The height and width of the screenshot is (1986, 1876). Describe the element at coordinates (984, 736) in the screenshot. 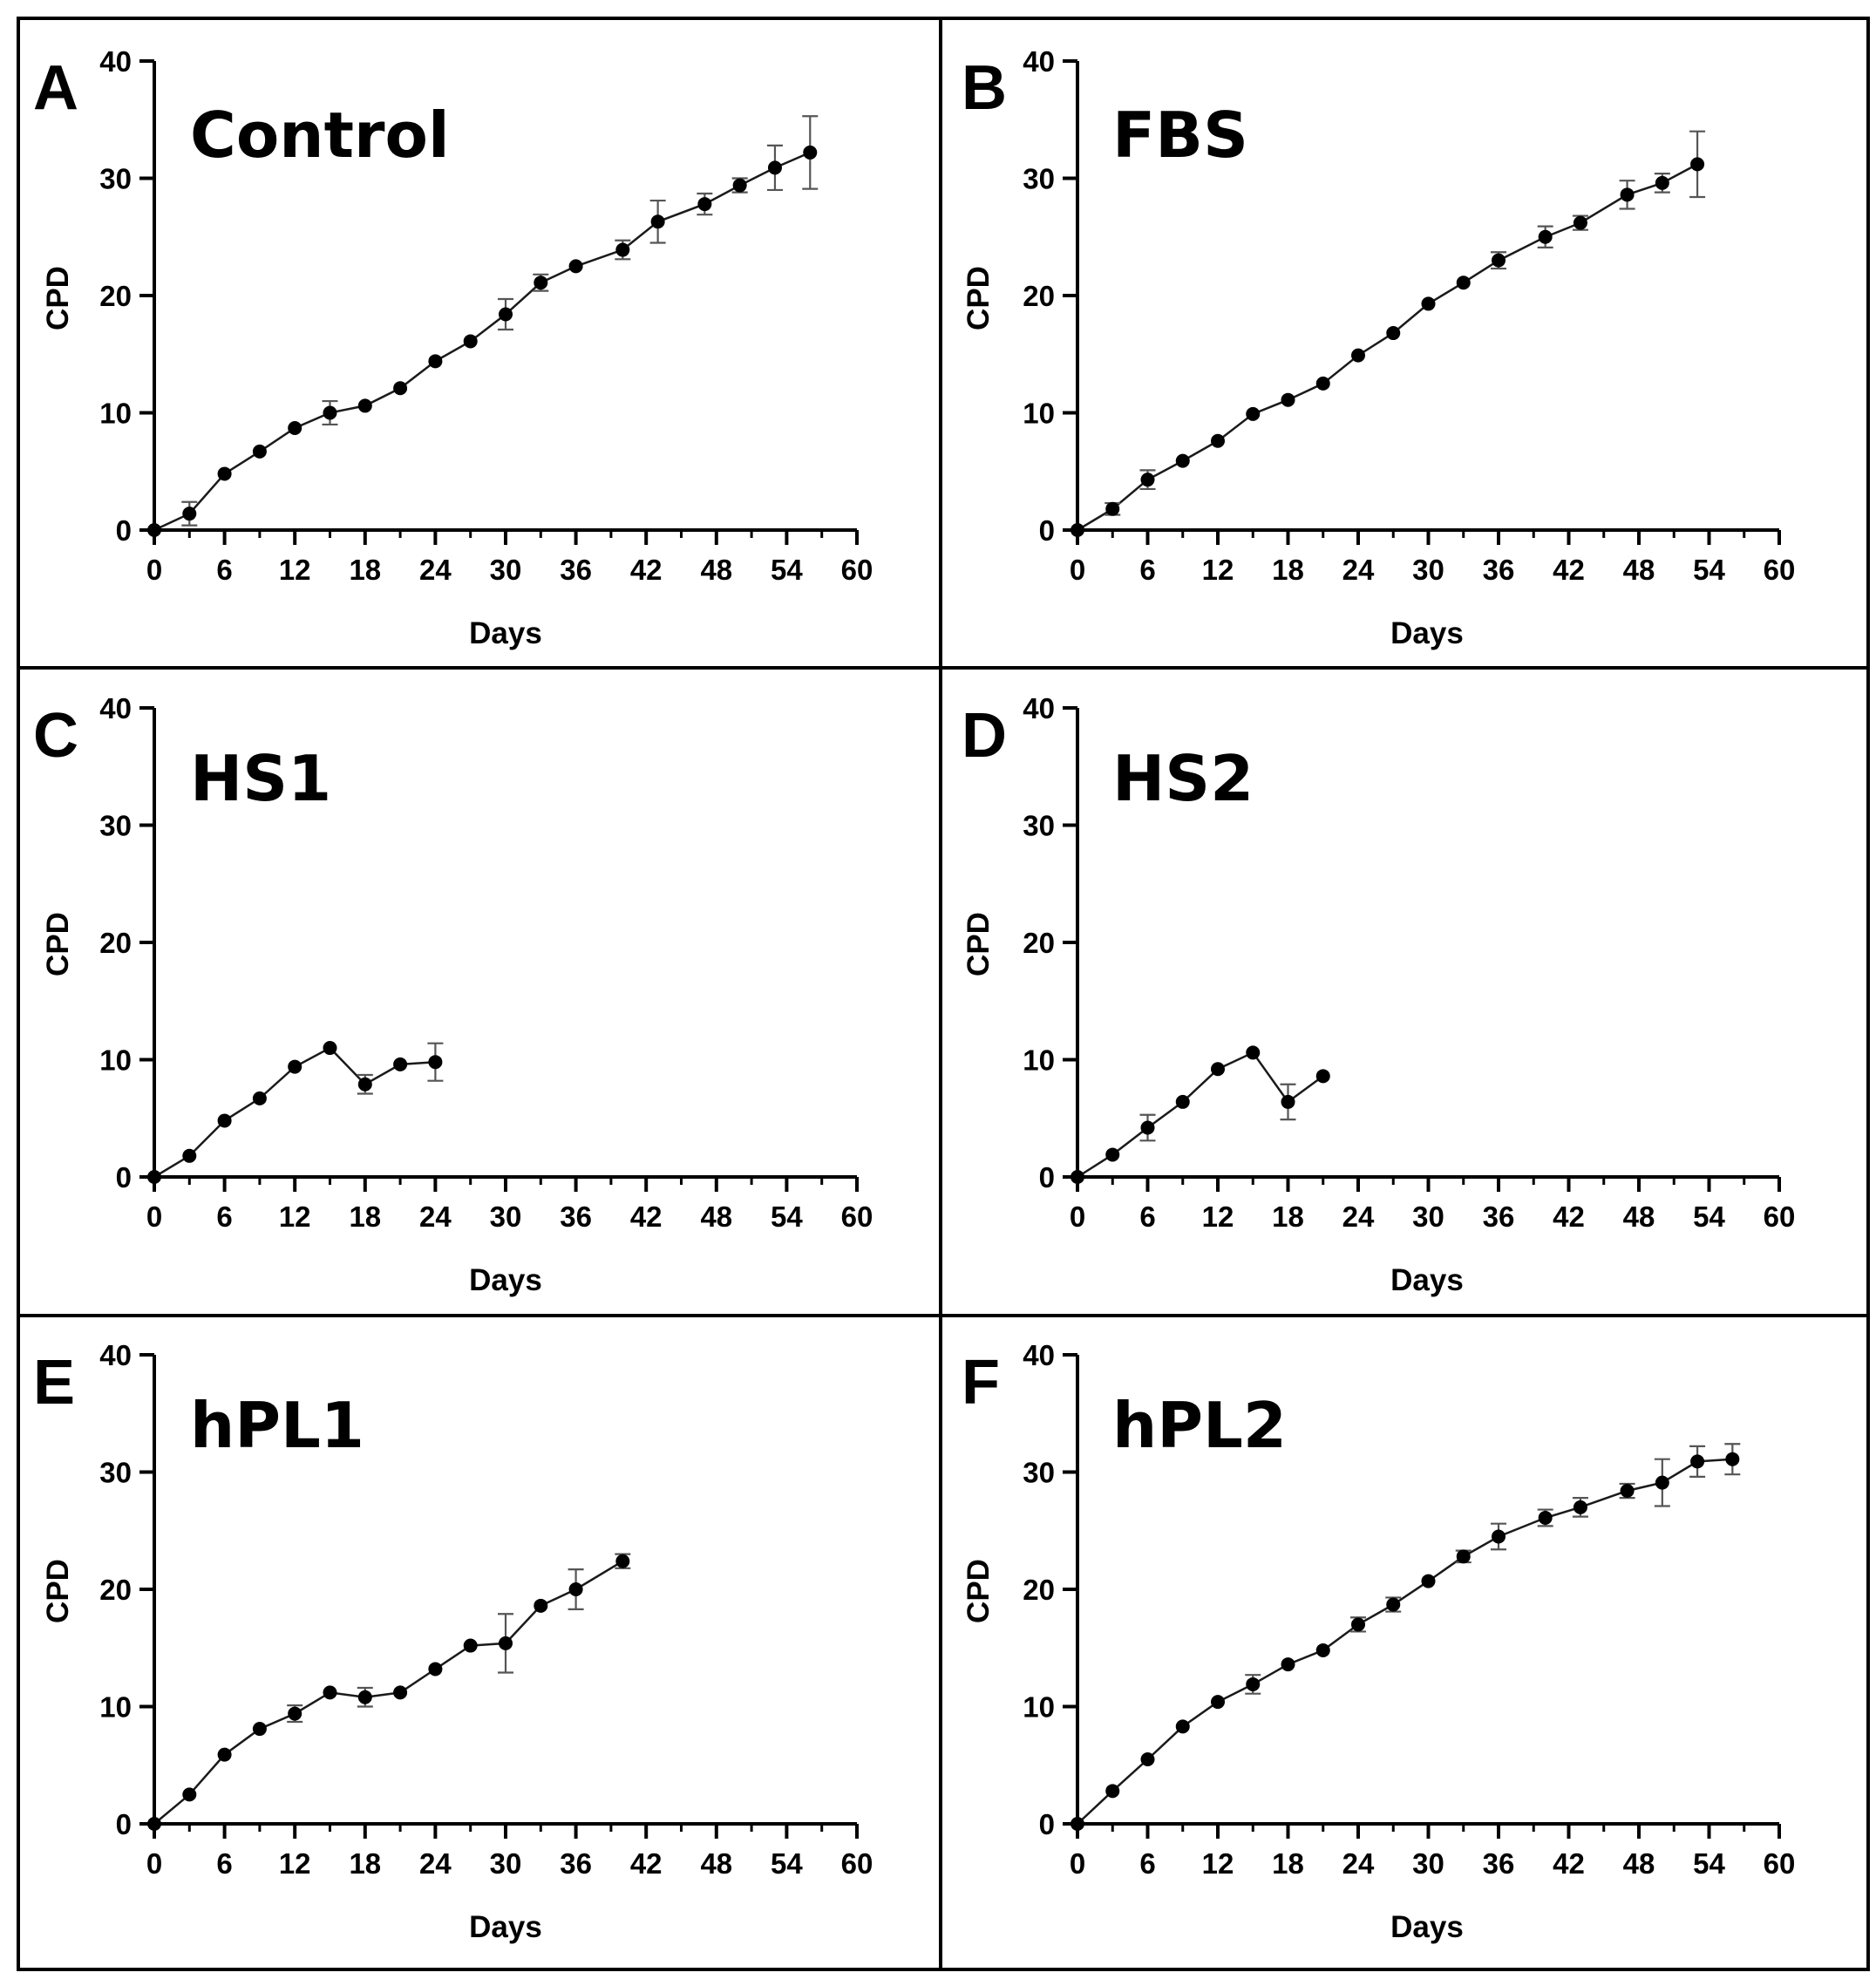

I see `panel-letter: D` at that location.